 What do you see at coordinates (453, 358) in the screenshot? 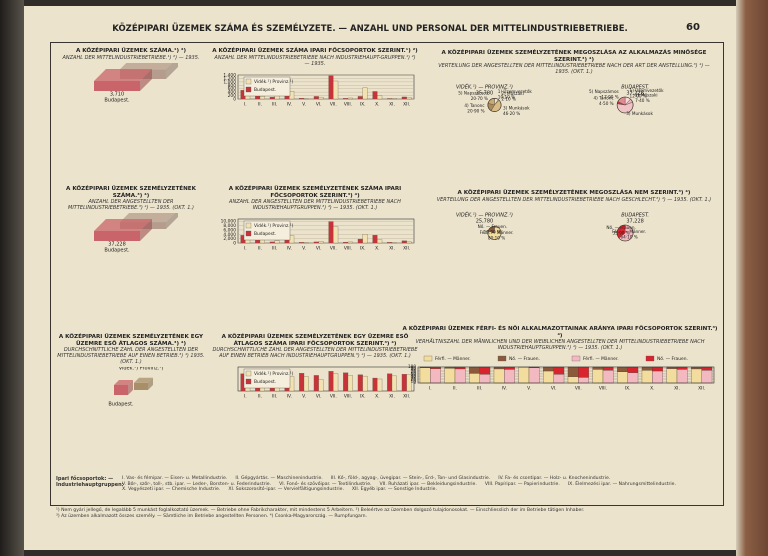
I see `legend-label: Férfi. — Männer.` at bounding box center [453, 358].